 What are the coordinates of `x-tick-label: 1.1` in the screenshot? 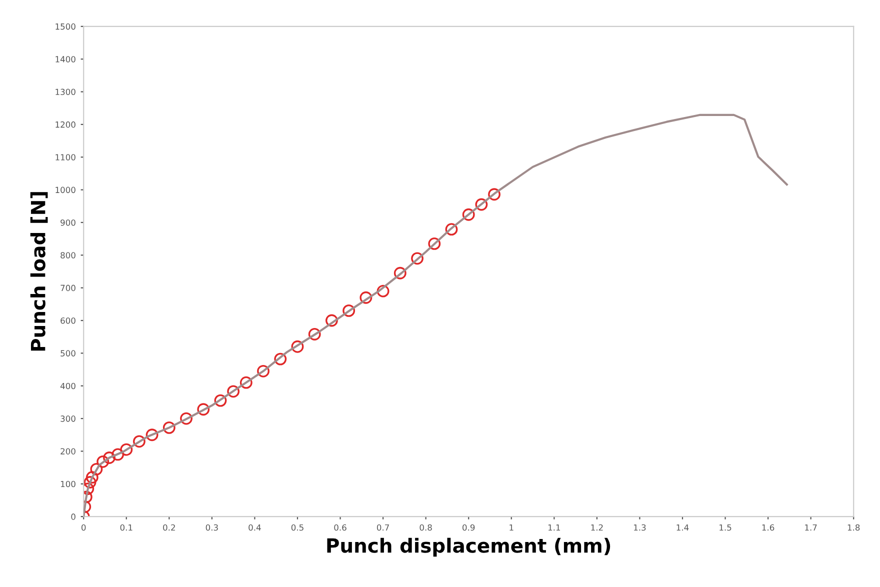 It's located at (554, 527).